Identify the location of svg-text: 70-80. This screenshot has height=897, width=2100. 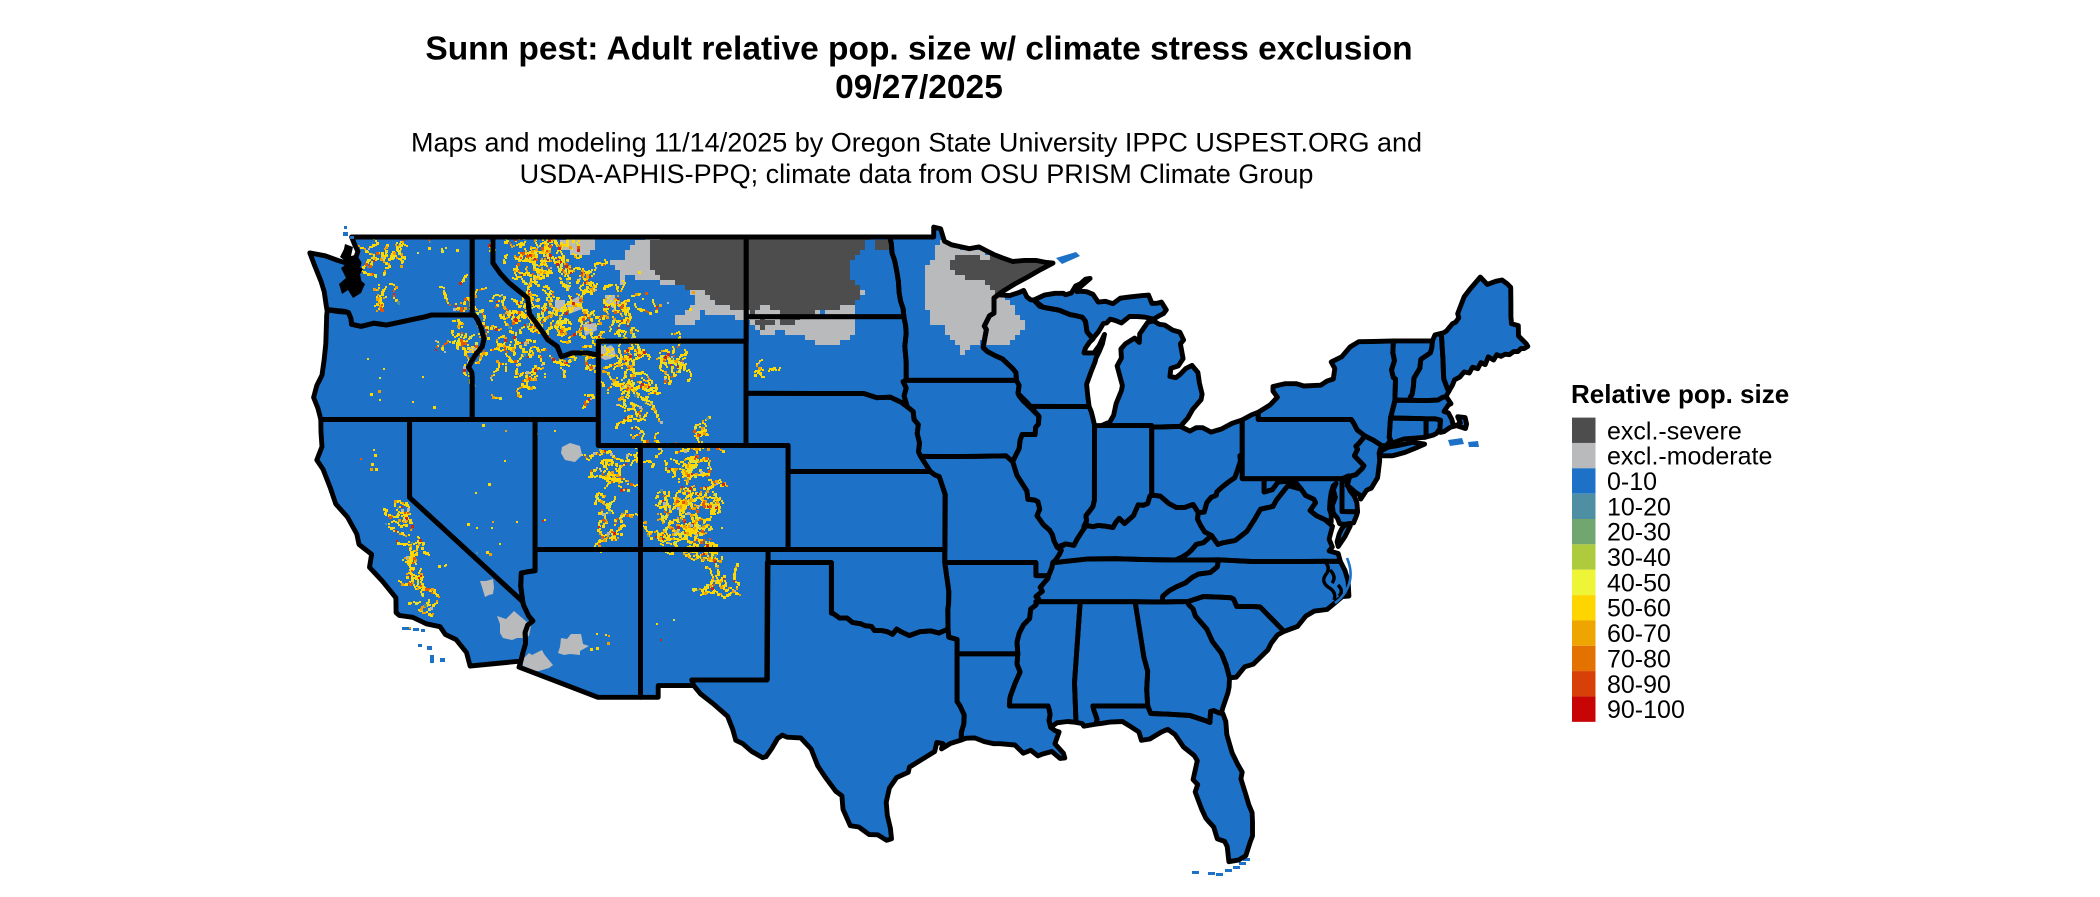
(1639, 659).